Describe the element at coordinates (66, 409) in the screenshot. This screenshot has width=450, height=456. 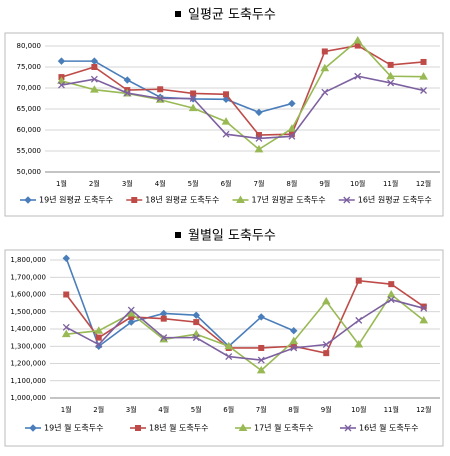
I see `x-tick-label: 1월` at that location.